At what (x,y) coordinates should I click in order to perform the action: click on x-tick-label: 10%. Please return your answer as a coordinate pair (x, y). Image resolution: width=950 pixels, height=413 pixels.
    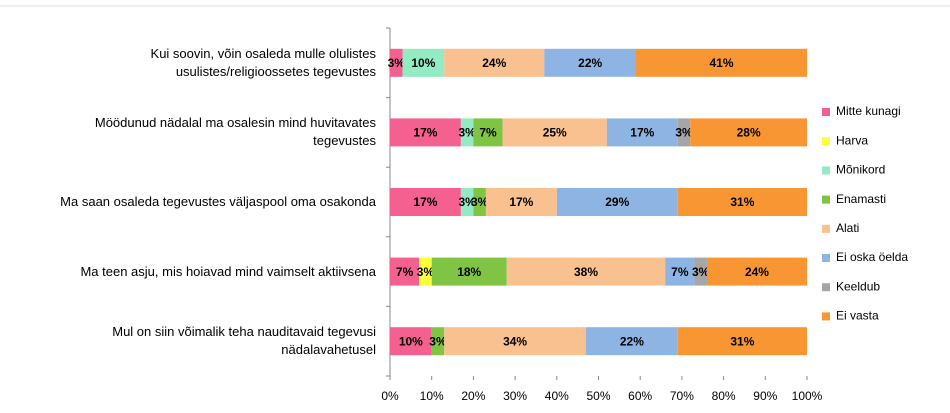
    Looking at the image, I should click on (432, 396).